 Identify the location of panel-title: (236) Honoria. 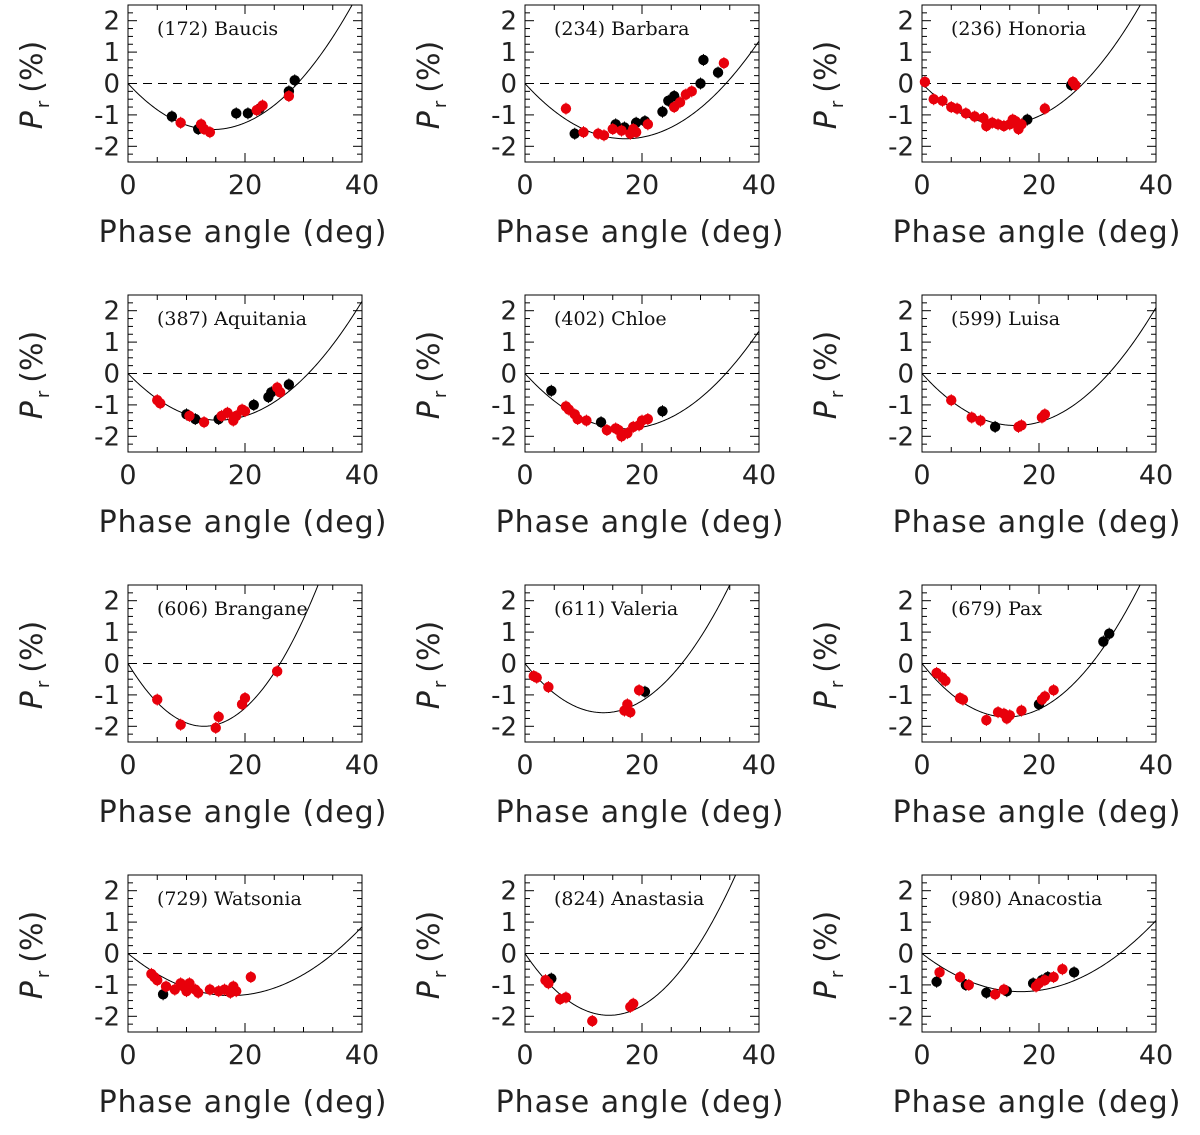
(1018, 29).